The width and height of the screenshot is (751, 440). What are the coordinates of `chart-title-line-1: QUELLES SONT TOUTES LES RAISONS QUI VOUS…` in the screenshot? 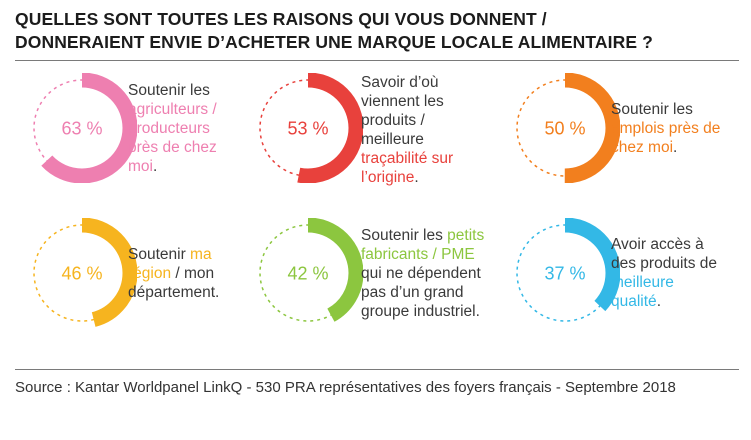 It's located at (281, 19).